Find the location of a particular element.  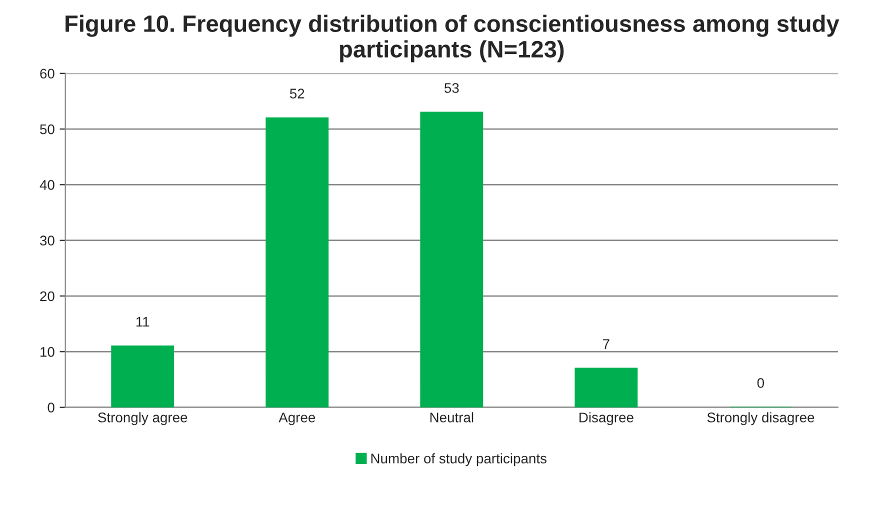

x-tick-label: Strongly agree is located at coordinates (143, 419).